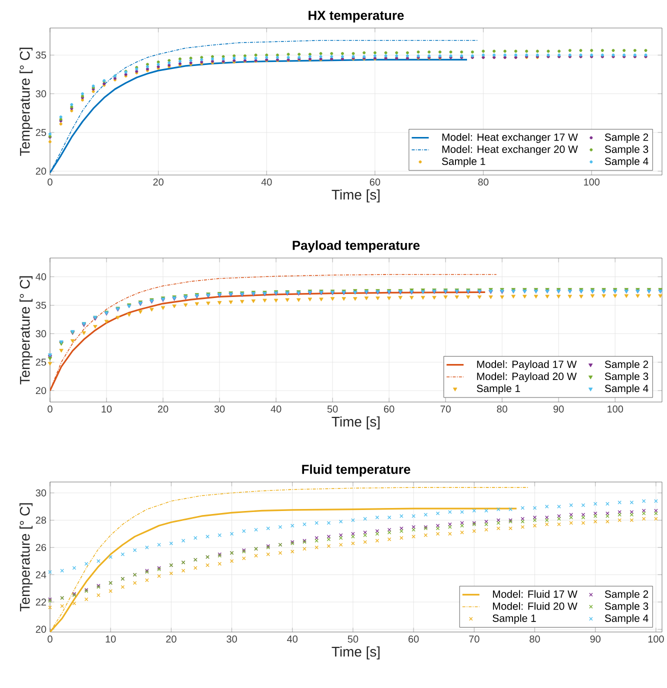 The image size is (667, 688). Describe the element at coordinates (535, 606) in the screenshot. I see `legend-label: Model: Fluid 20 W` at that location.